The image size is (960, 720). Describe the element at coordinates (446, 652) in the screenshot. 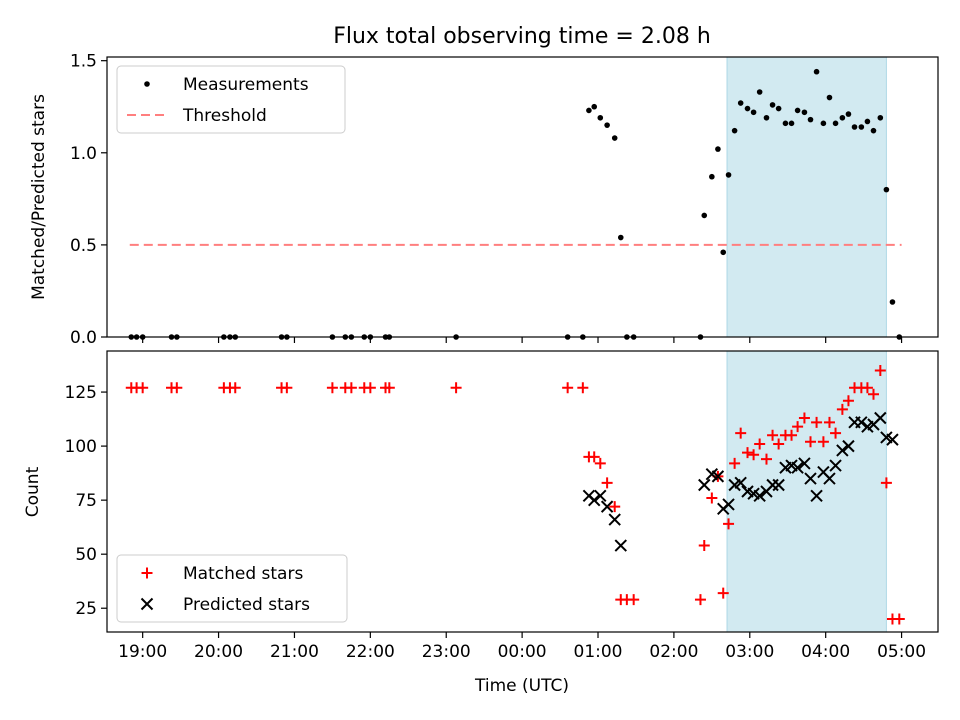

I see `x-tick-label: 23:00` at that location.